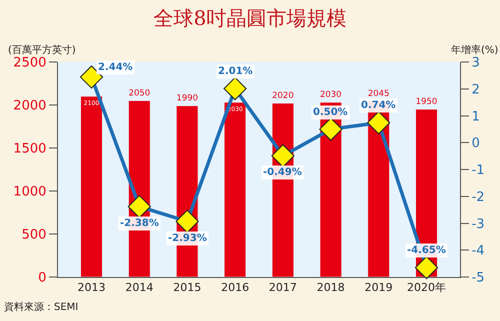 The height and width of the screenshot is (321, 500). What do you see at coordinates (478, 170) in the screenshot?
I see `y2-tick-label: -1` at bounding box center [478, 170].